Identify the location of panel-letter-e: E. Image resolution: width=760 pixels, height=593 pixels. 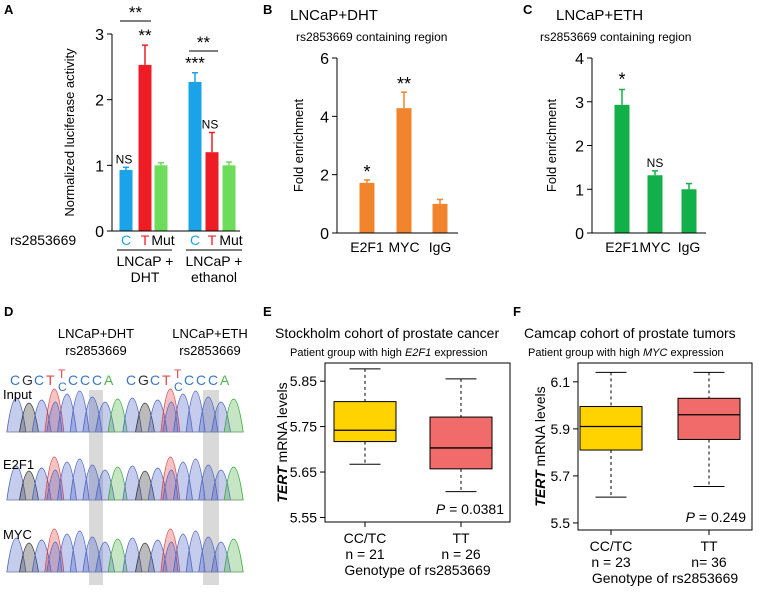
(267, 311).